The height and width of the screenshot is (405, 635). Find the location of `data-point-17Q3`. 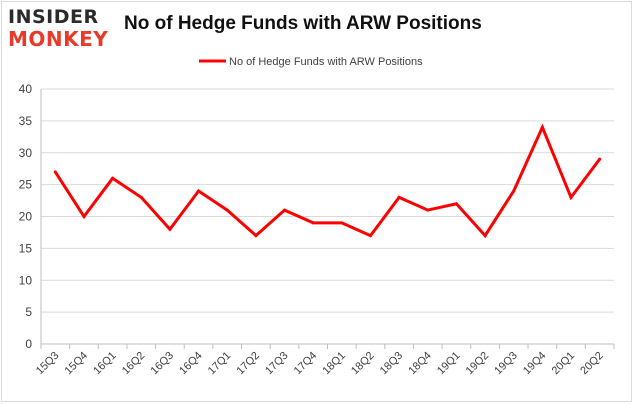

data-point-17Q3 is located at coordinates (285, 210).